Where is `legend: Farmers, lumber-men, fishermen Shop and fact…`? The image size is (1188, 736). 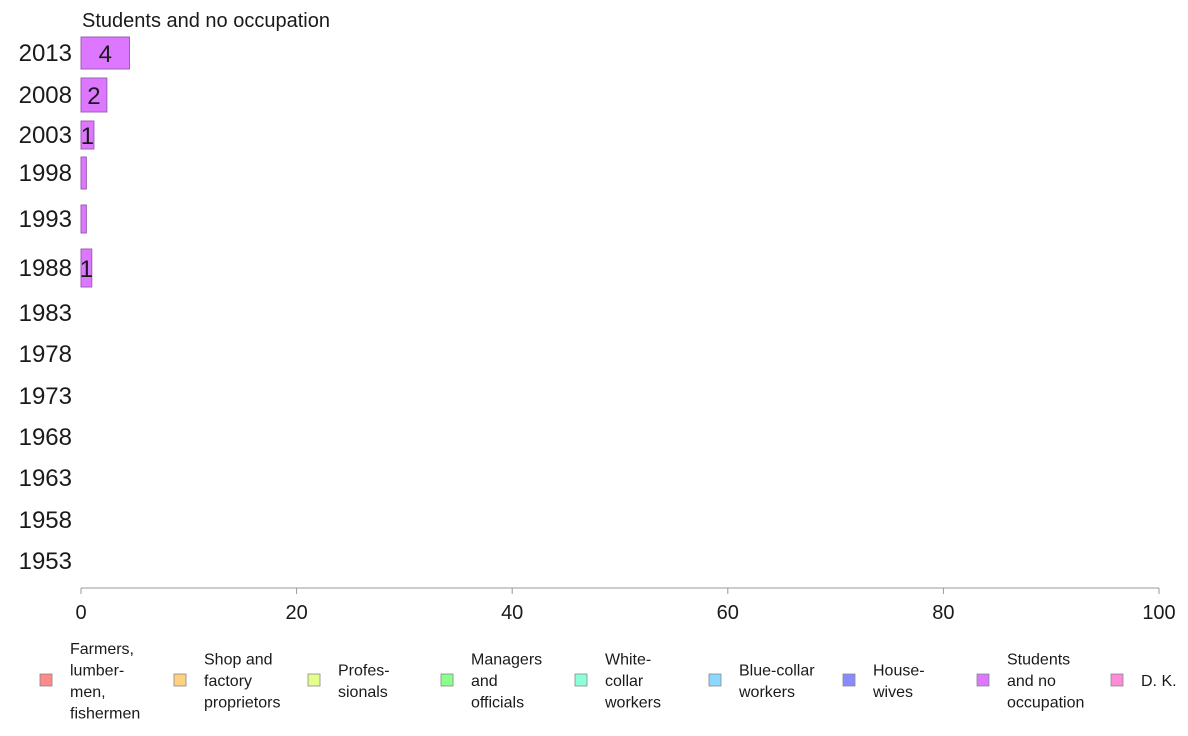
legend: Farmers, lumber-men, fishermen Shop and fact… is located at coordinates (608, 681).